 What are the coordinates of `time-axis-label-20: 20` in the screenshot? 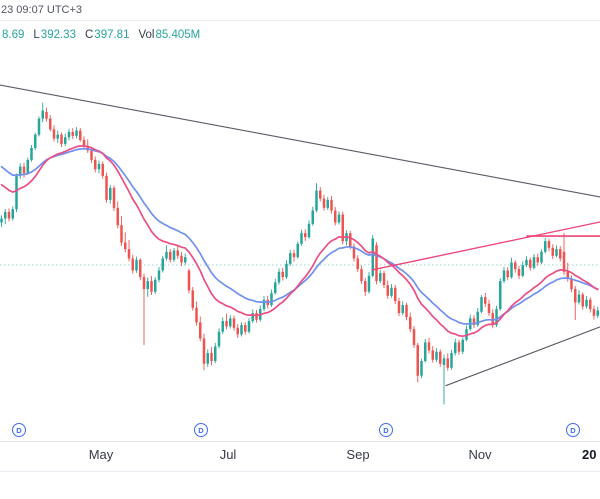 It's located at (589, 454).